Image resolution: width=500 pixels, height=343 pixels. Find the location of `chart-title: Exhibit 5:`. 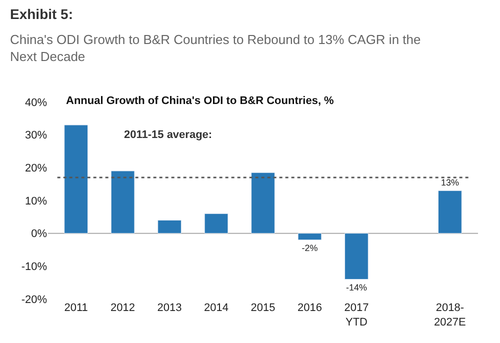

chart-title: Exhibit 5: is located at coordinates (42, 14).